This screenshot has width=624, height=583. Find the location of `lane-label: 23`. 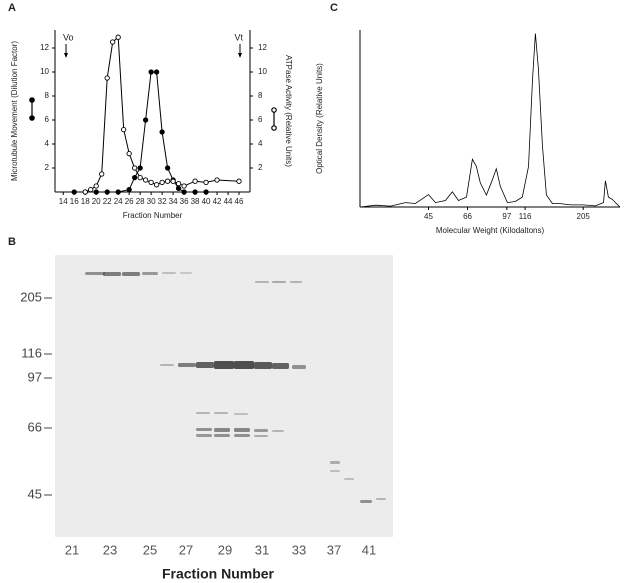

lane-label: 23 is located at coordinates (110, 549).